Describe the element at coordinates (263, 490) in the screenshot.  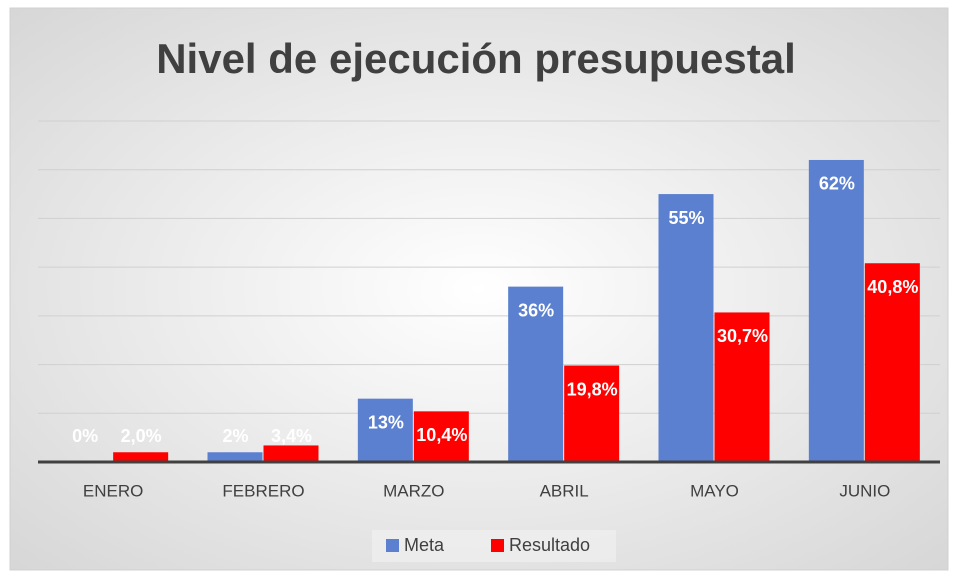
I see `x-tick-label: FEBRERO` at that location.